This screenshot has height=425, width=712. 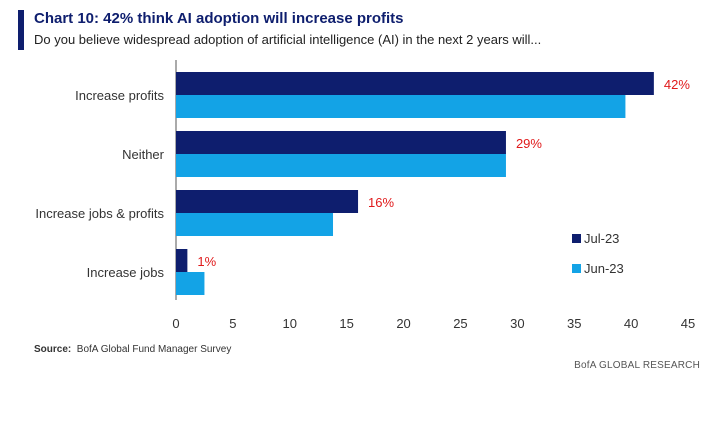 I want to click on source-note: Source: BofA Global Fund Manager Survey, so click(x=132, y=349).